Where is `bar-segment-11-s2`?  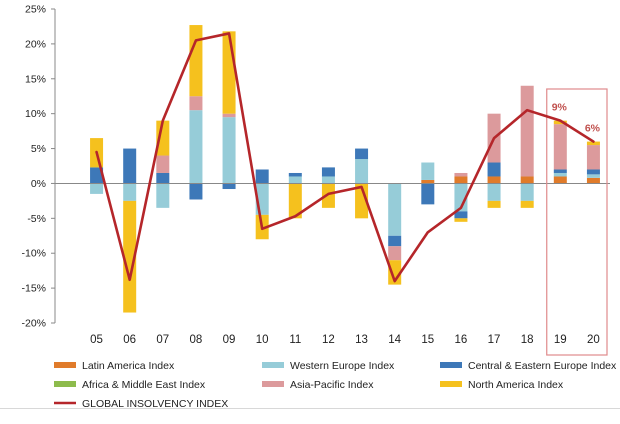
bar-segment-11-s2 is located at coordinates (295, 174).